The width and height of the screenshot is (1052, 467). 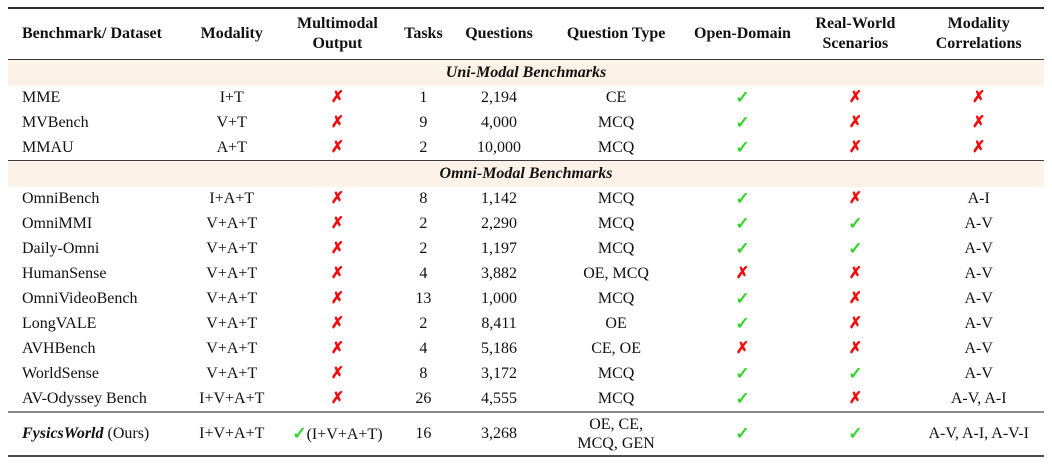 What do you see at coordinates (231, 123) in the screenshot?
I see `table-cell: V+T` at bounding box center [231, 123].